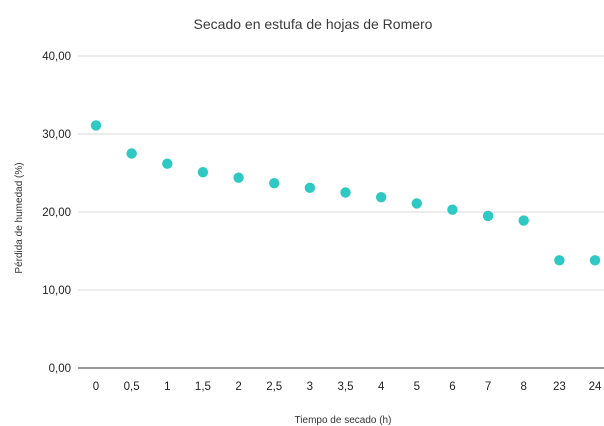  Describe the element at coordinates (343, 420) in the screenshot. I see `x-axis-title: Tiempo de secado (h)` at that location.